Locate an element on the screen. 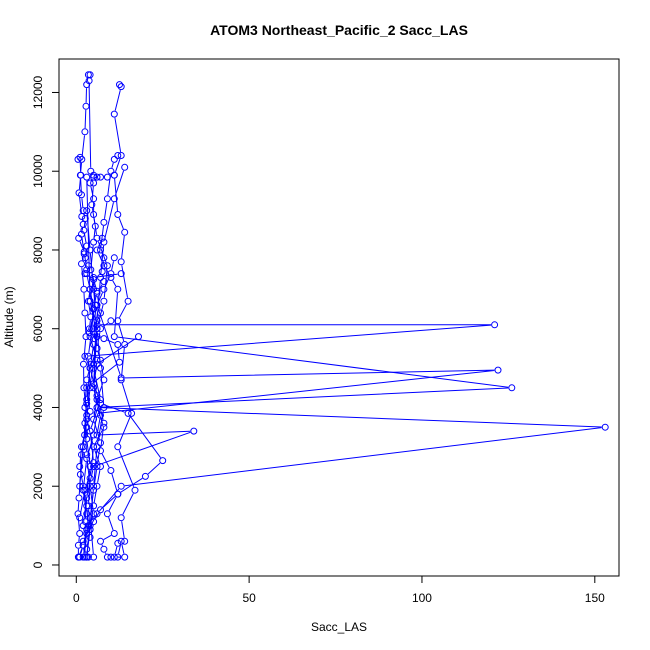 Image resolution: width=650 pixels, height=650 pixels. y-tick-label: 6000 is located at coordinates (38, 328).